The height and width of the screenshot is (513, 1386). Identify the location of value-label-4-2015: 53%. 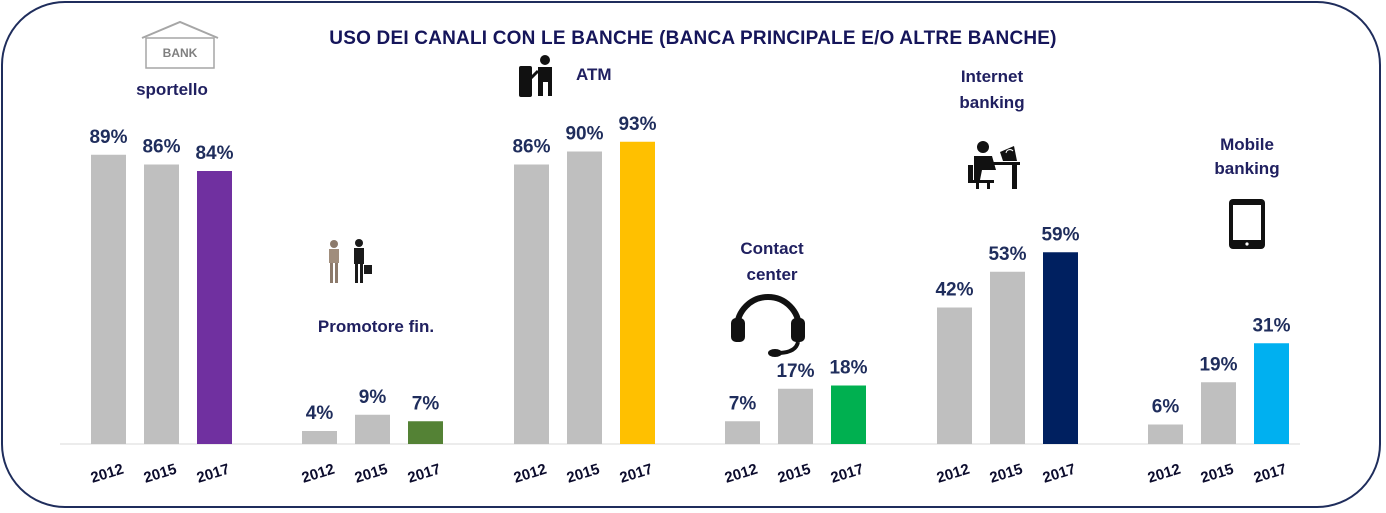
(1007, 254).